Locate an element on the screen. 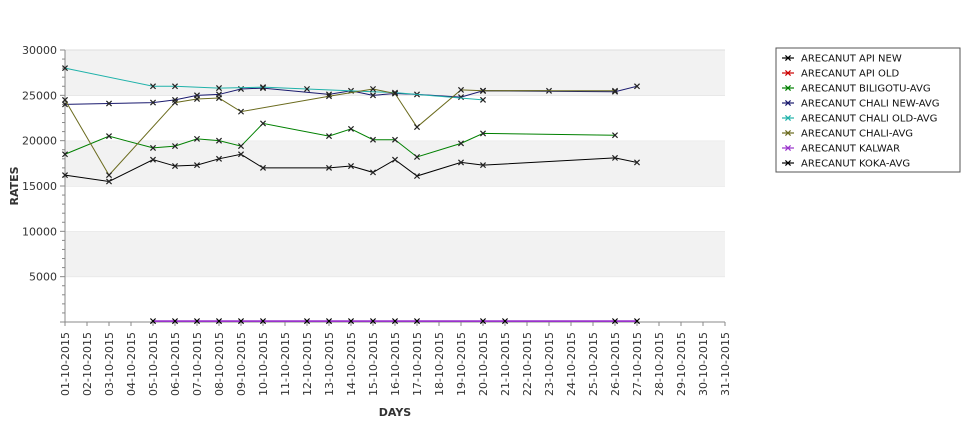 Image resolution: width=975 pixels, height=429 pixels. x-tick-label: 03-10-2015 is located at coordinates (109, 364).